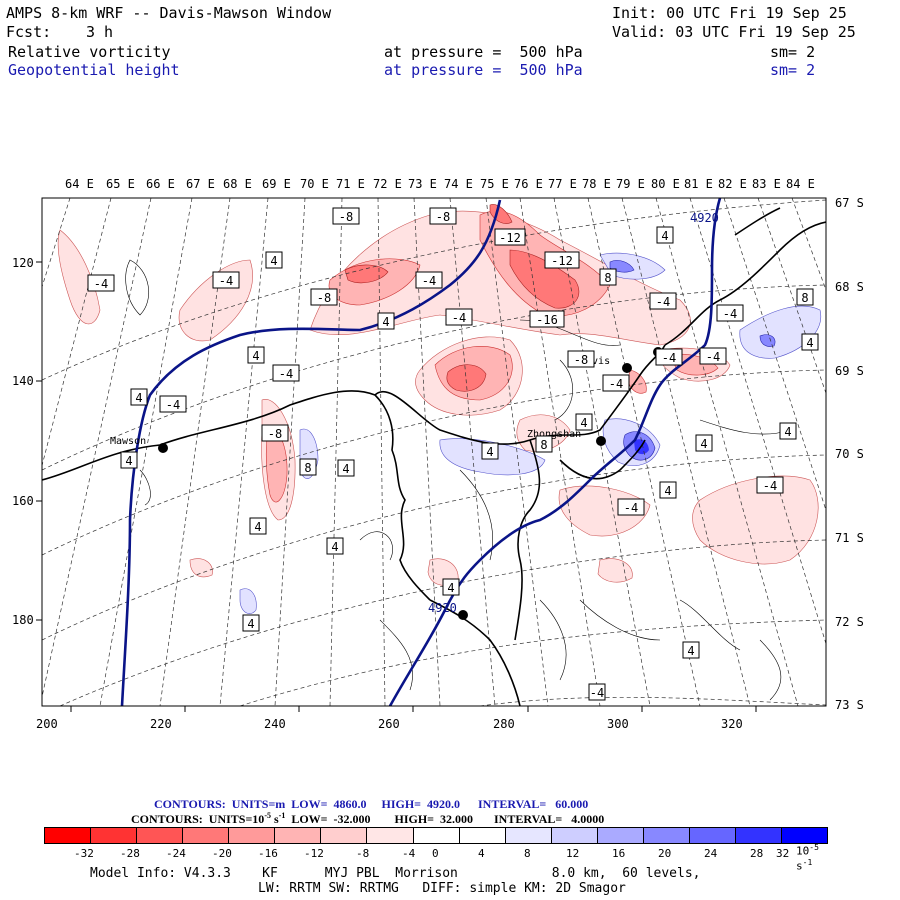 The image size is (900, 900). Describe the element at coordinates (849, 705) in the screenshot. I see `lat-label: 73 S` at that location.